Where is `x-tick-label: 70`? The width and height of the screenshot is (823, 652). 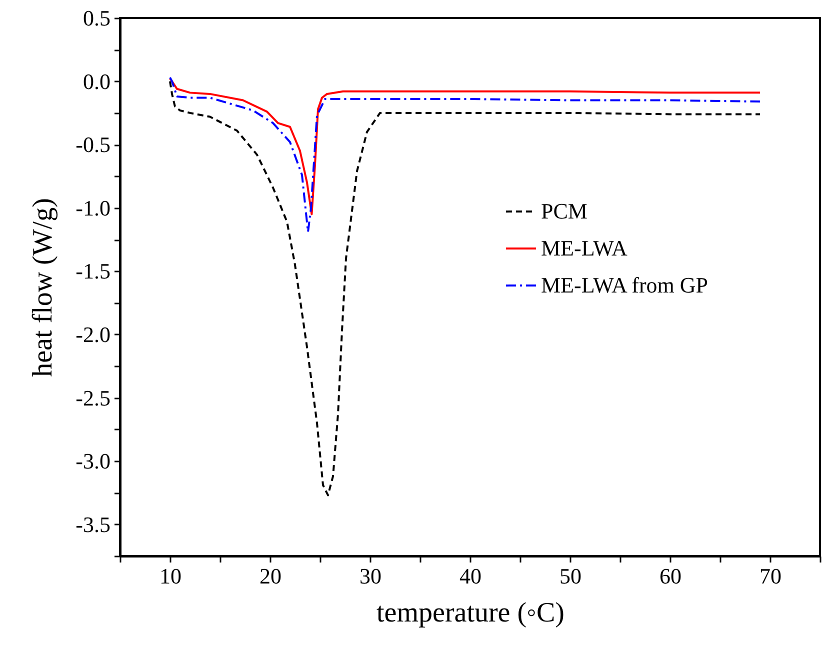
x-tick-label: 70 is located at coordinates (771, 576).